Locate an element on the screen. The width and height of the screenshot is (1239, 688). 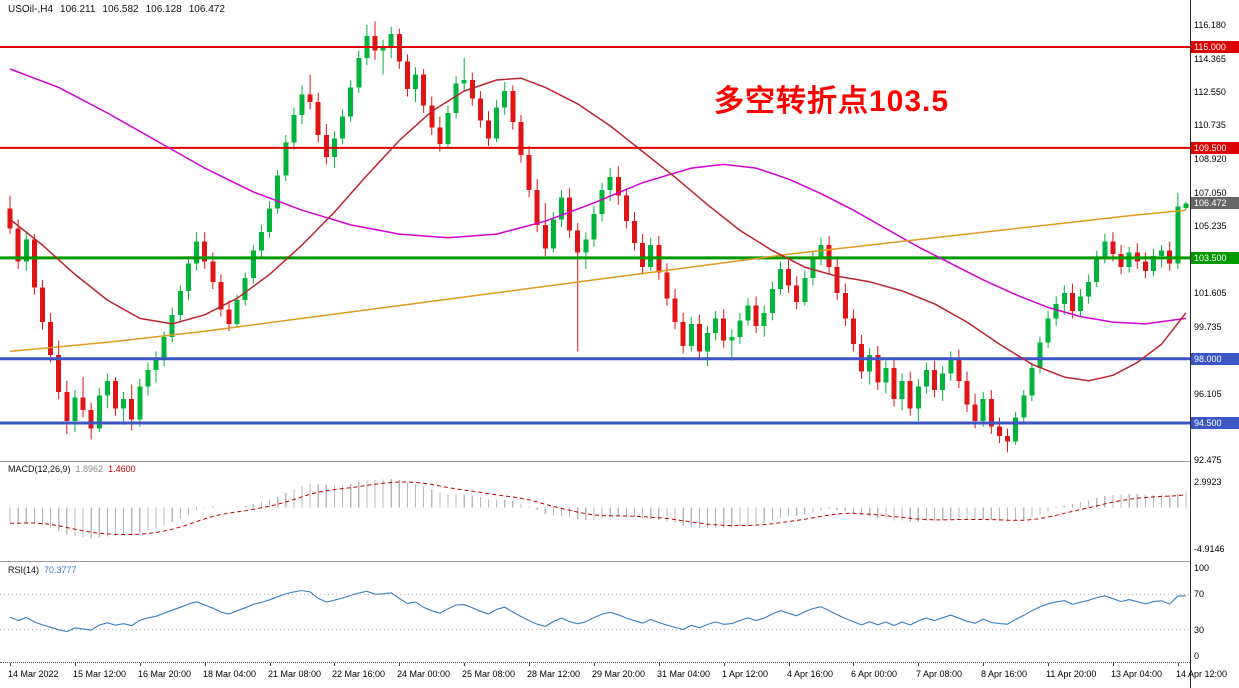
time-axis-label: 6 Apr 00:00 is located at coordinates (874, 674).